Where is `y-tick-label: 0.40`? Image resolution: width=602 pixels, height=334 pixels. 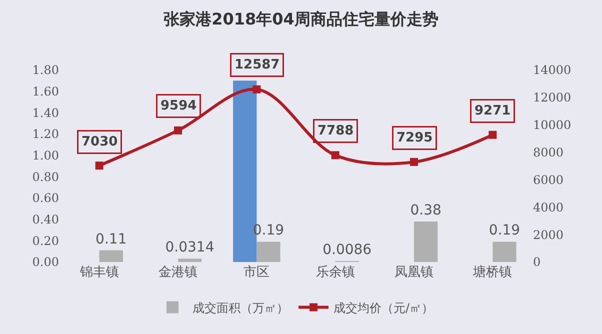
y-tick-label: 0.40 is located at coordinates (45, 219).